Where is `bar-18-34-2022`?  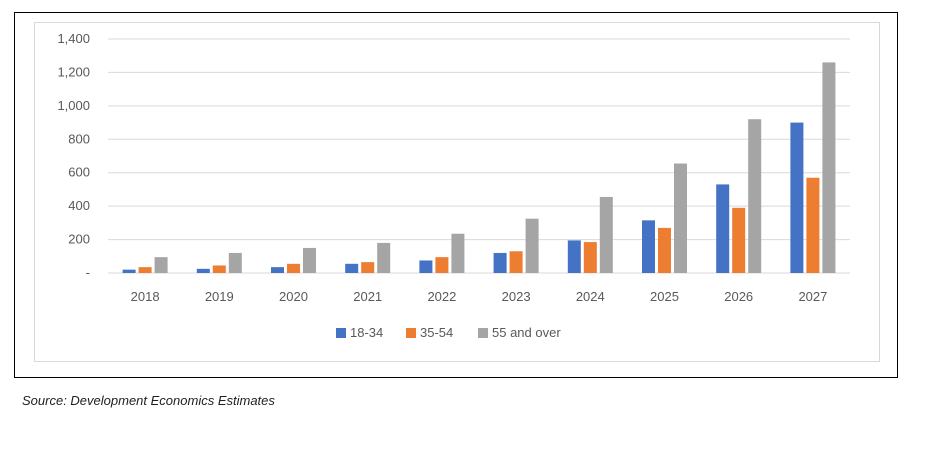
bar-18-34-2022 is located at coordinates (426, 266).